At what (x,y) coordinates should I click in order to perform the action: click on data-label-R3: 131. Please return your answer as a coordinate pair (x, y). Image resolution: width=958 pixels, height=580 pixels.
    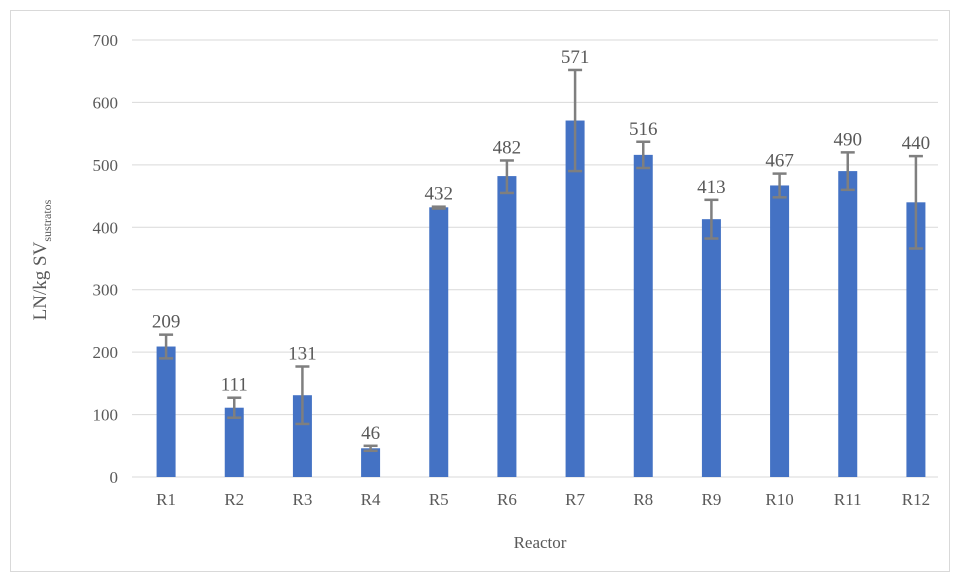
    Looking at the image, I should click on (302, 354).